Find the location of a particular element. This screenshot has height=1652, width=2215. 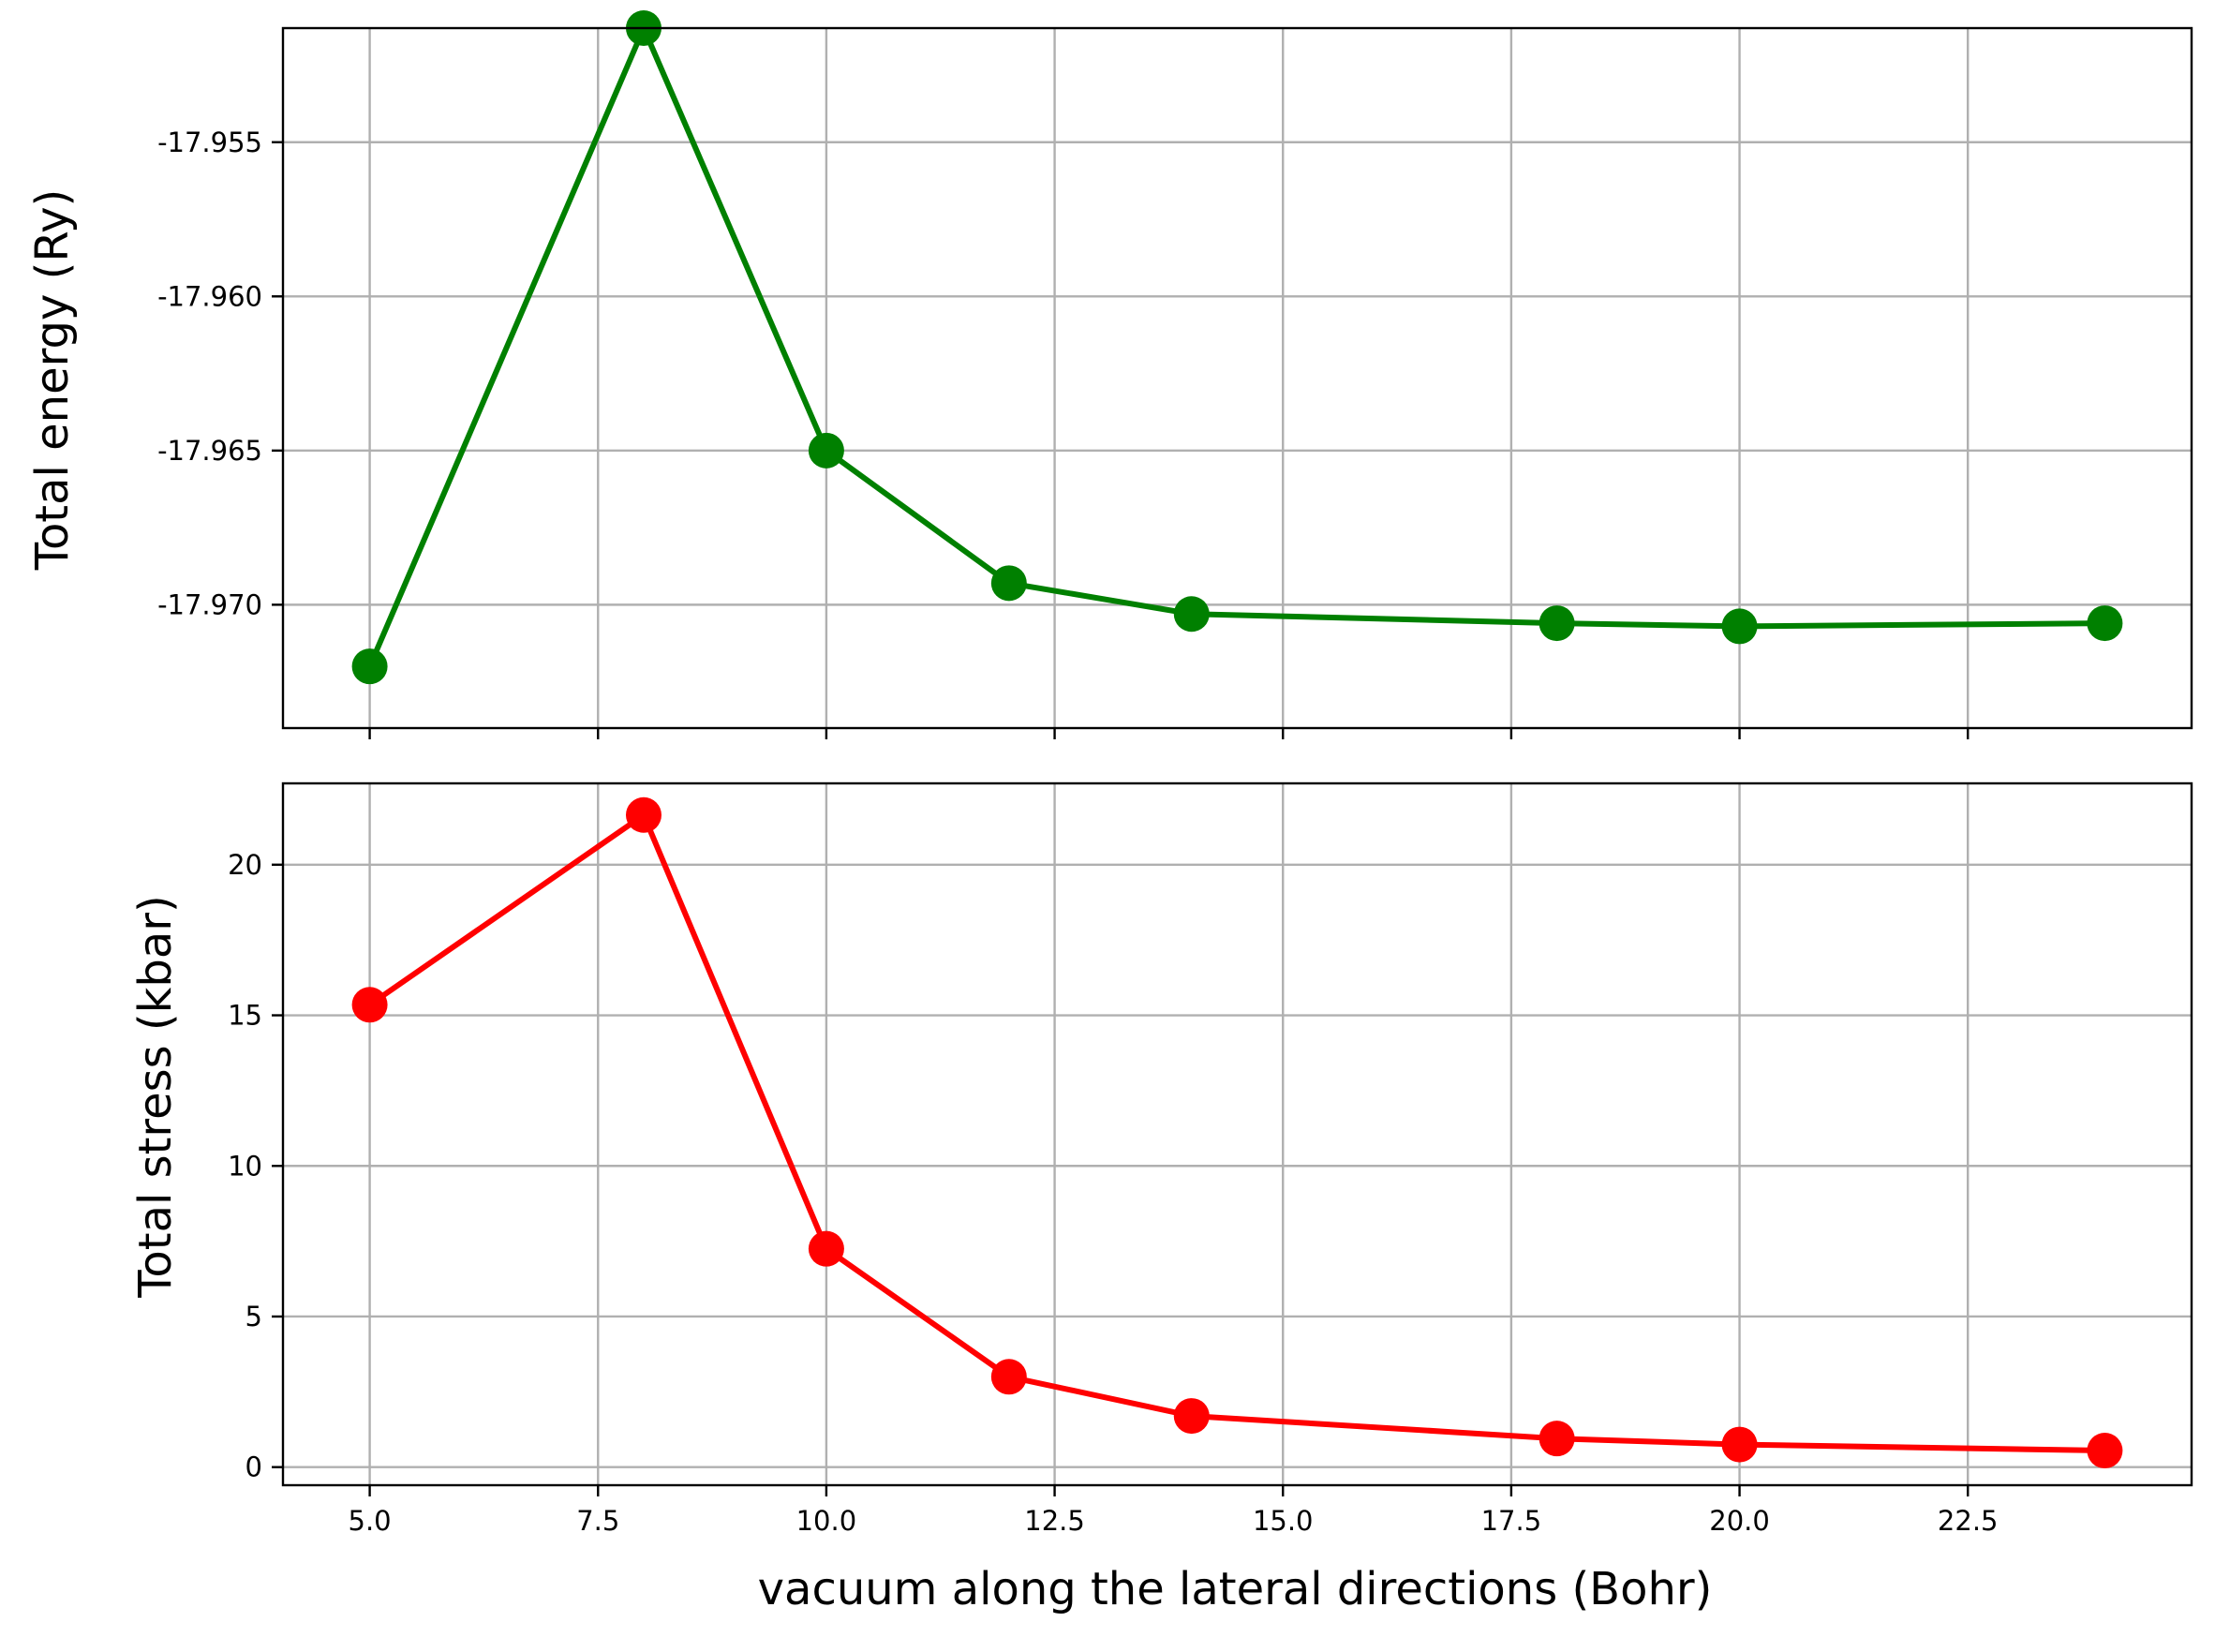

energy-y-tick-label: -17.955 is located at coordinates (210, 142).